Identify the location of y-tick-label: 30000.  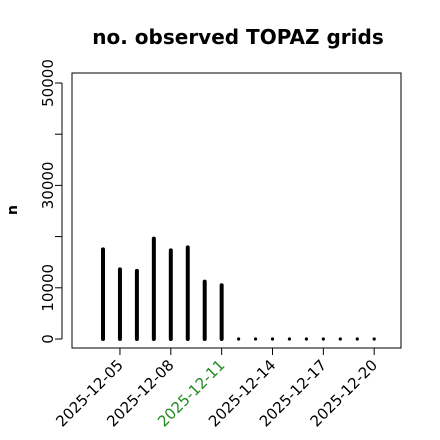
(48, 186).